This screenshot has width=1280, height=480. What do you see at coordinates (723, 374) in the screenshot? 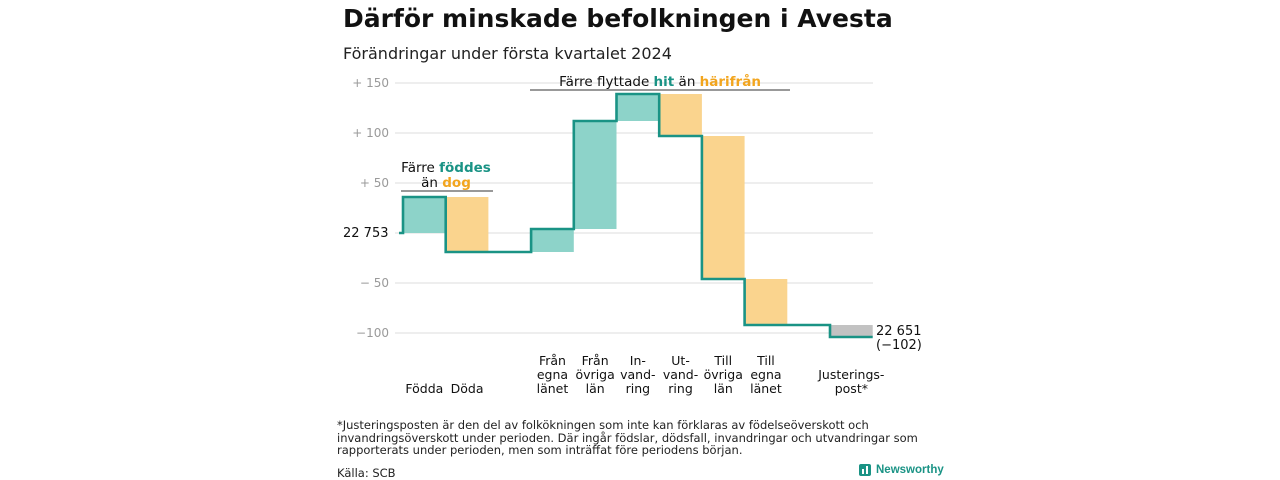
I see `category-label: Till övriga län` at bounding box center [723, 374].